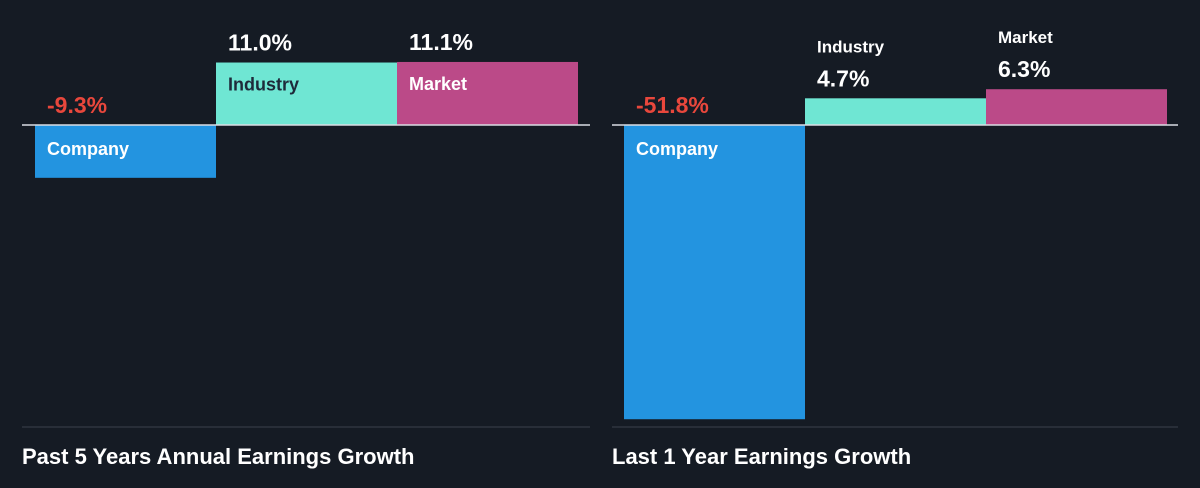 Image resolution: width=1200 pixels, height=488 pixels. What do you see at coordinates (762, 456) in the screenshot?
I see `chart-title-last-1-year: Last 1 Year Earnings Growth` at bounding box center [762, 456].